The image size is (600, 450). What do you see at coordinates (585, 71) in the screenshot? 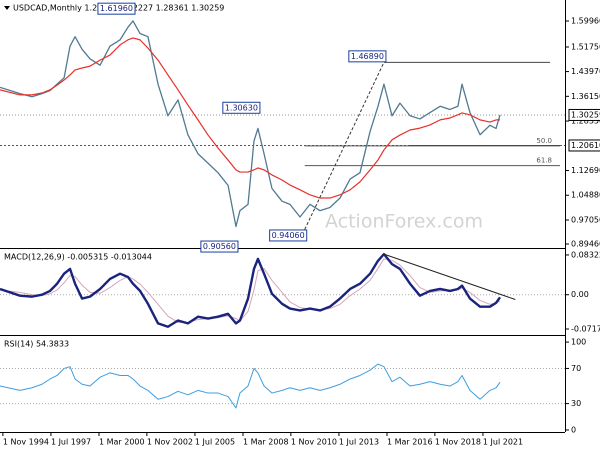
I see `y-tick-label: 1.43970` at bounding box center [585, 71].